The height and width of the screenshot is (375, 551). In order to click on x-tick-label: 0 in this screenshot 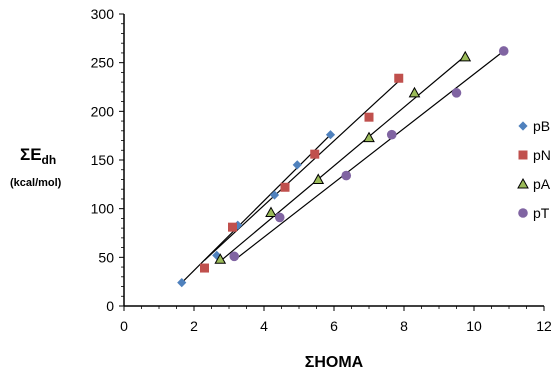, I will do `click(124, 326)`.